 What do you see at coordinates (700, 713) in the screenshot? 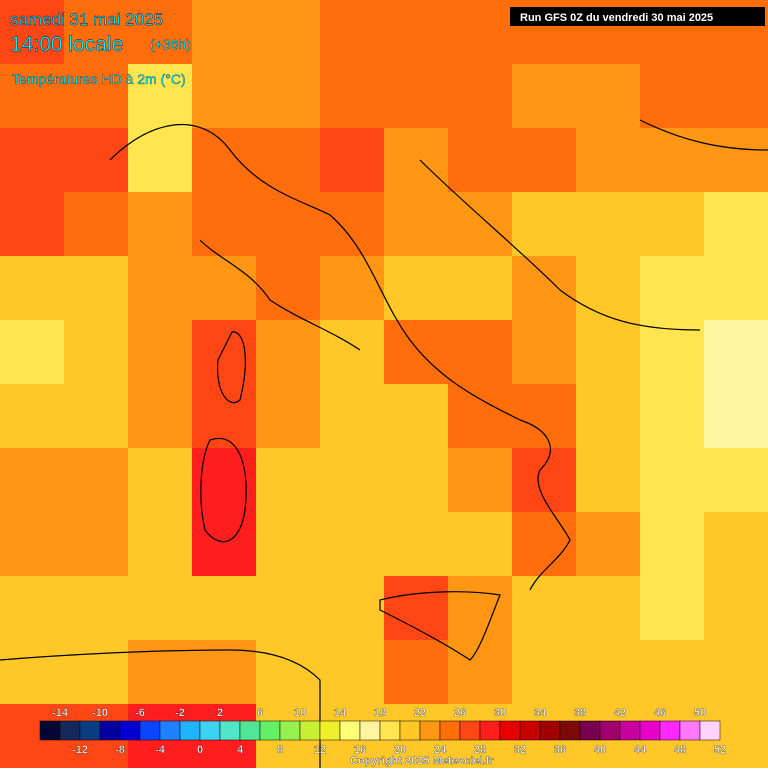
I see `colorbar-label: 50` at bounding box center [700, 713].